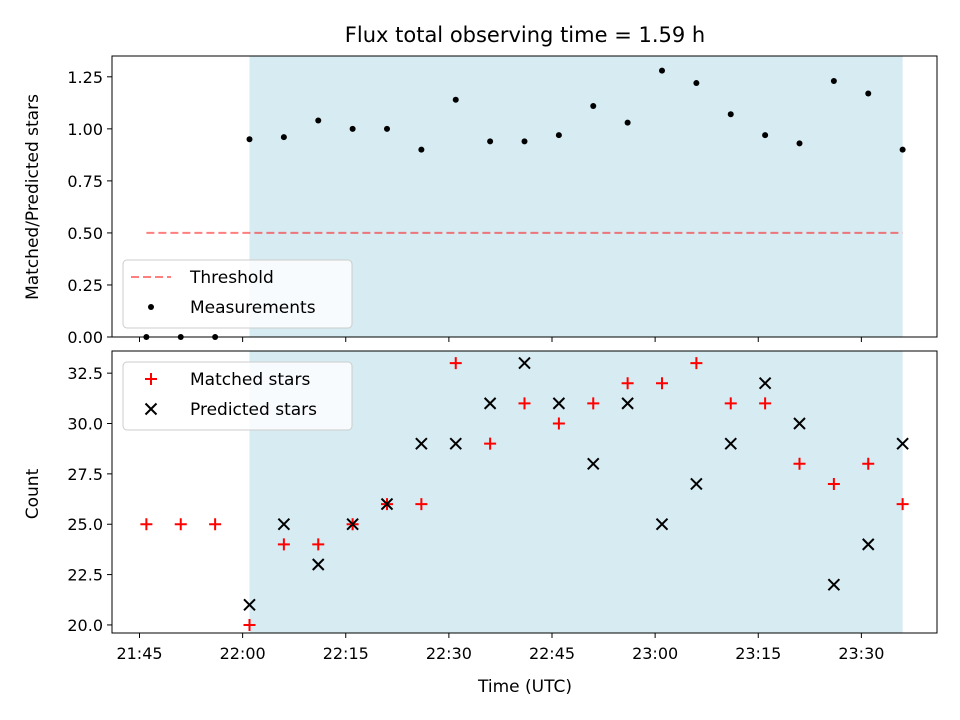 The image size is (960, 720). I want to click on legend-label: Matched stars, so click(250, 380).